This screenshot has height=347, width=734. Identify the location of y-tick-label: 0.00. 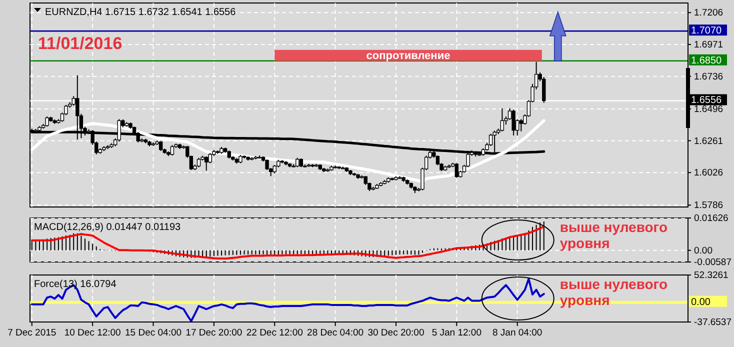
(703, 250).